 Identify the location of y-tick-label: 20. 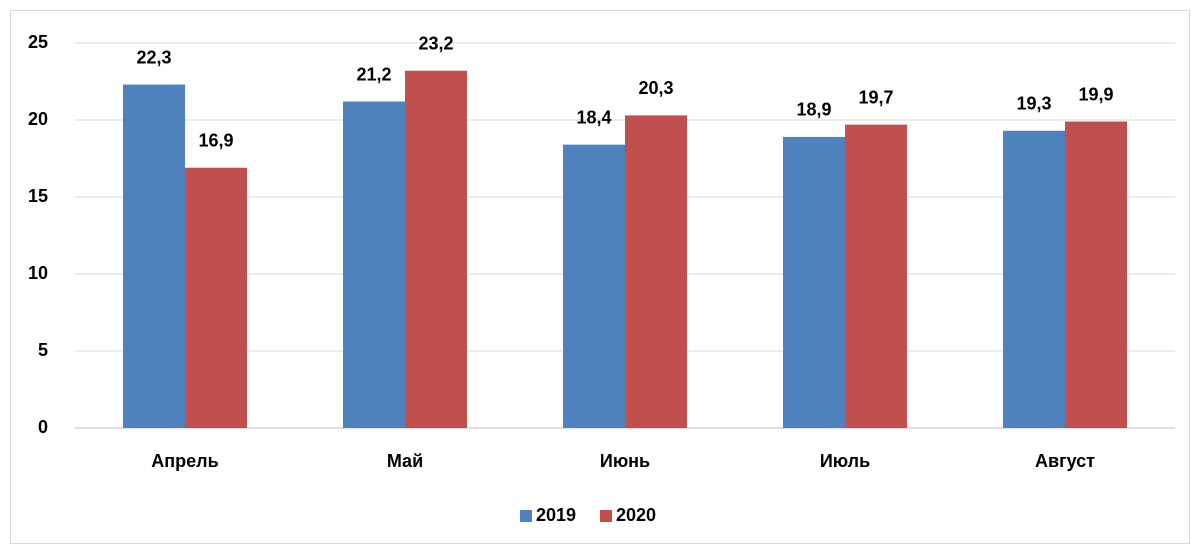
(38, 119).